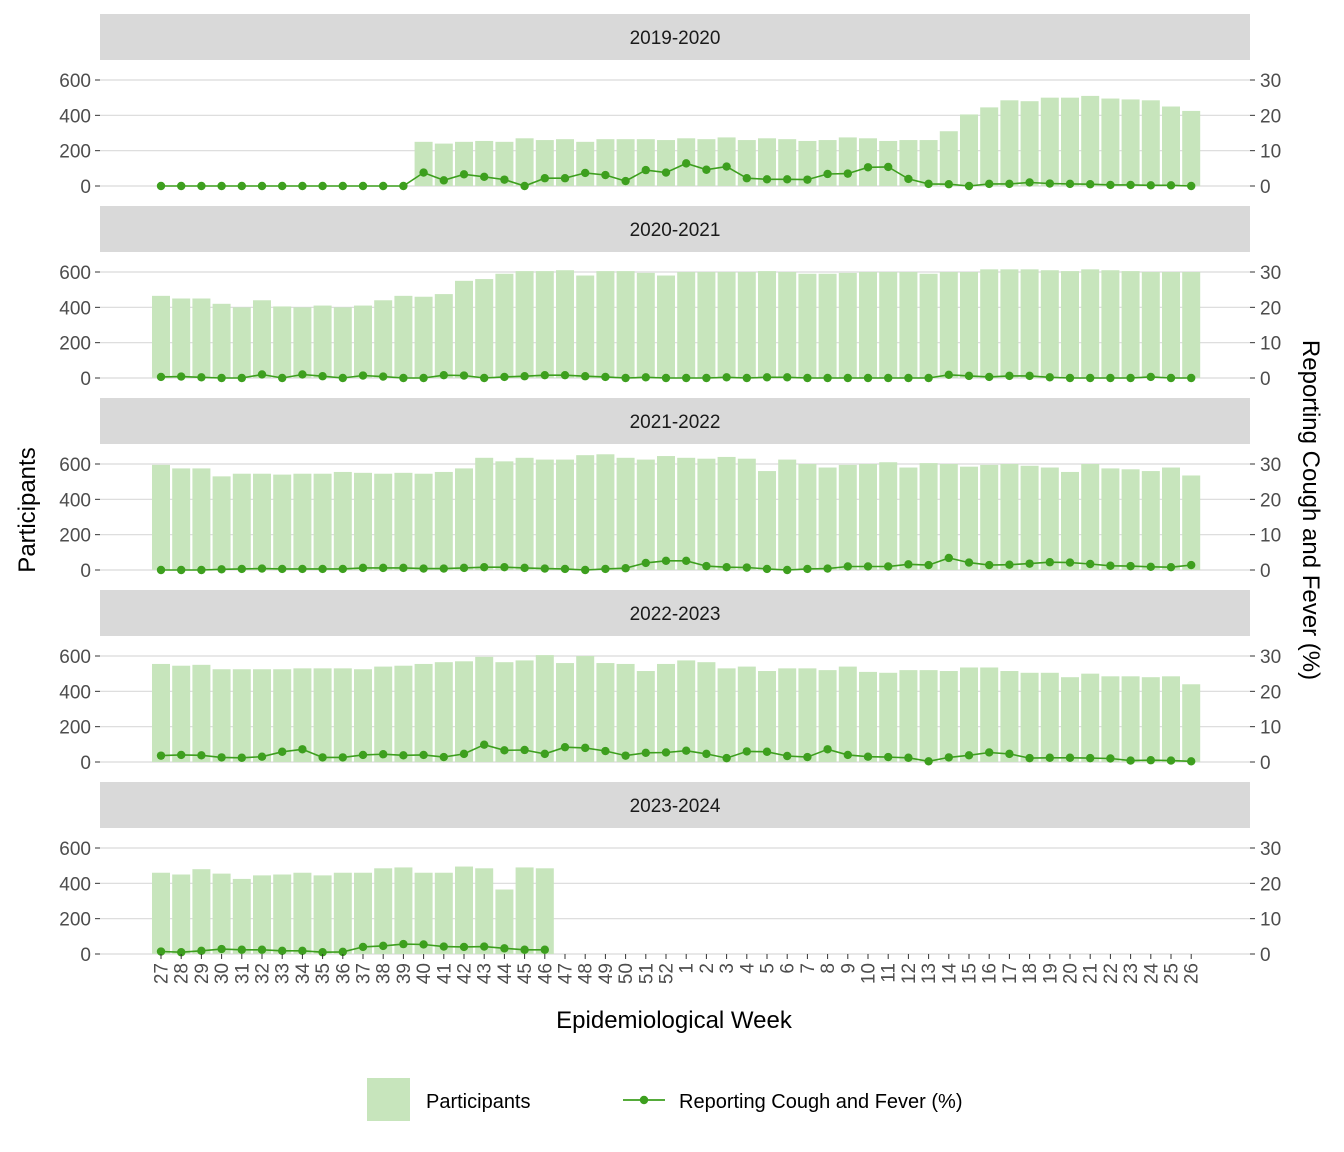  Describe the element at coordinates (1131, 973) in the screenshot. I see `x-tick-label: 23` at that location.